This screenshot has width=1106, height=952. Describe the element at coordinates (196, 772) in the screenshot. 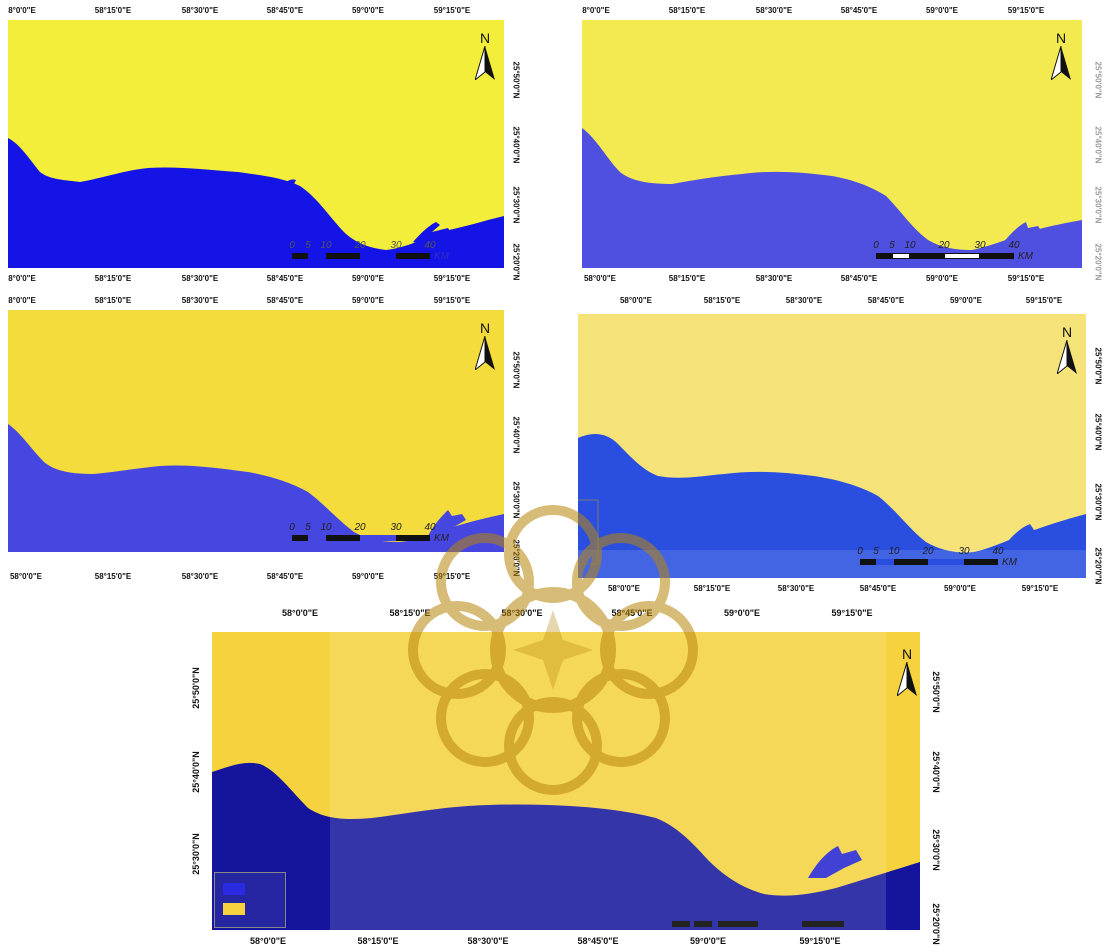

I see `left-tick: 25°40'0"N` at that location.